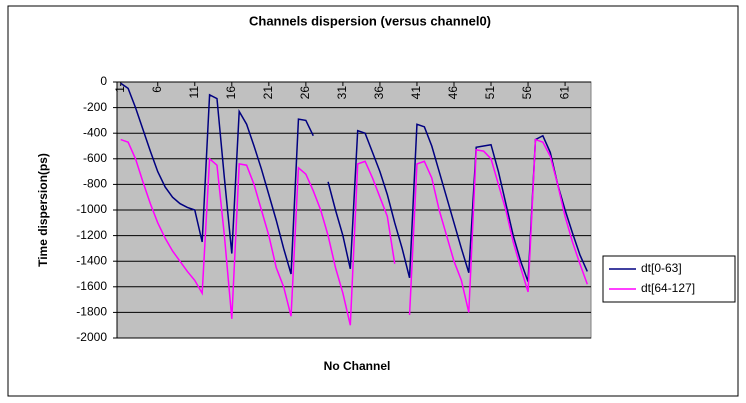 The height and width of the screenshot is (403, 746). I want to click on legend-label: dt[64-127], so click(668, 288).